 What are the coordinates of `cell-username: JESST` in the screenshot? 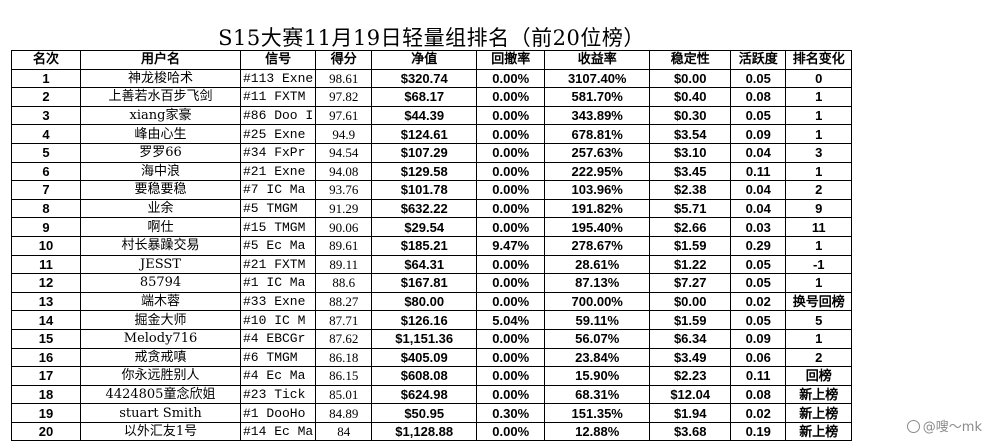 It's located at (160, 264).